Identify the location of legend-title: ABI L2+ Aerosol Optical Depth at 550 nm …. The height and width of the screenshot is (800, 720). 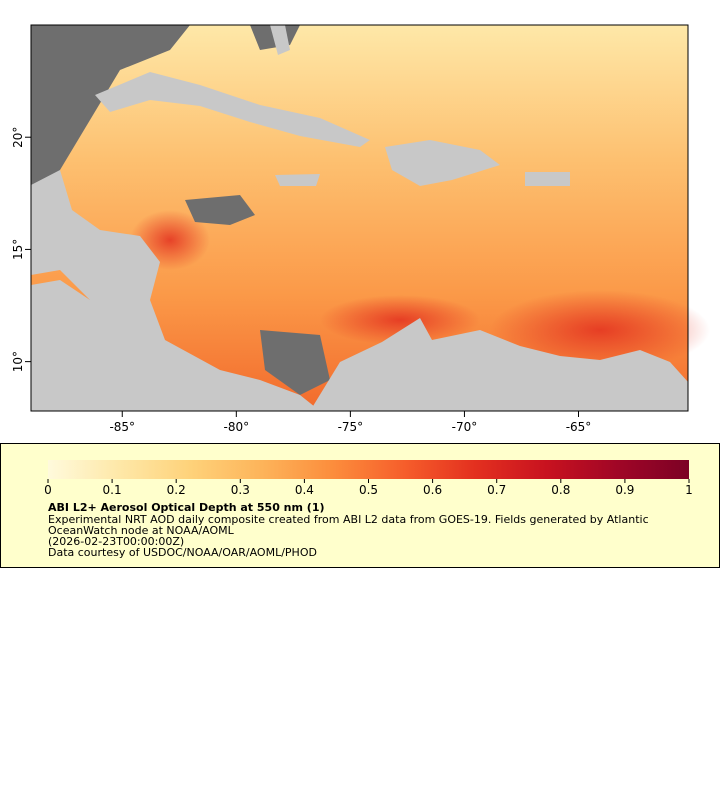
(186, 507).